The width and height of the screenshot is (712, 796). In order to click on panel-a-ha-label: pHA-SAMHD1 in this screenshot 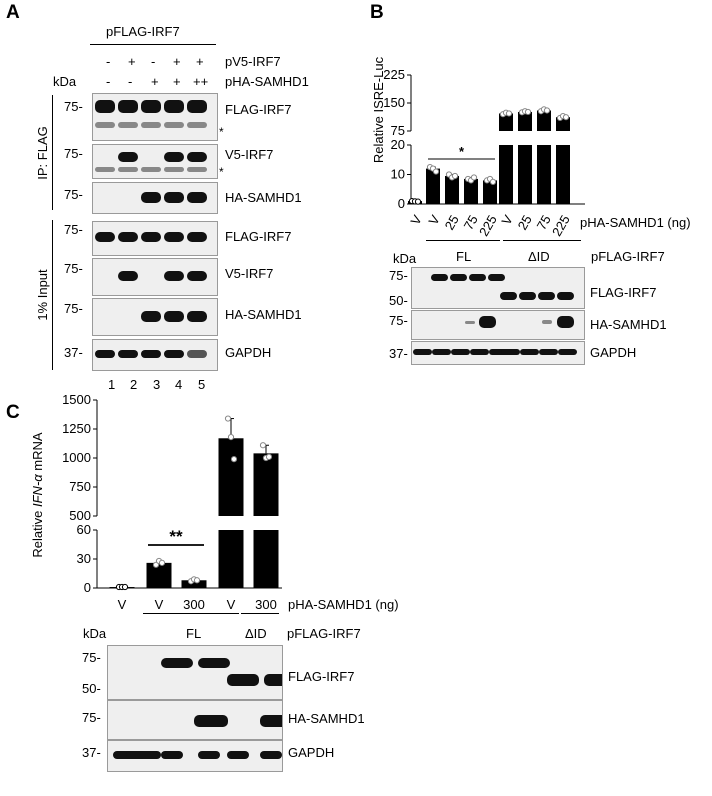, I will do `click(267, 81)`.